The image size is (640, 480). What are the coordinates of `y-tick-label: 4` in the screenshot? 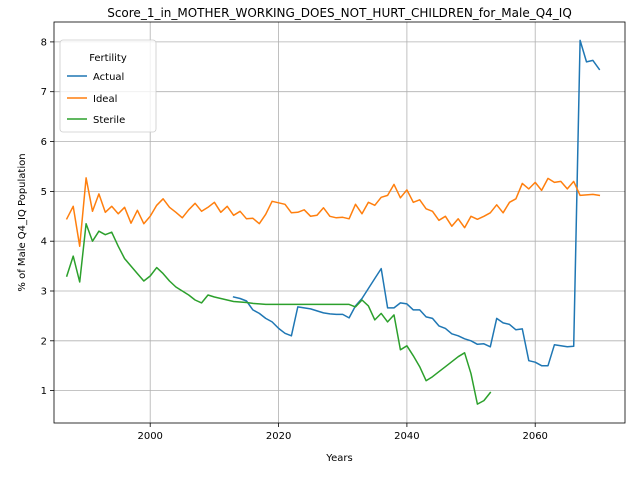 It's located at (44, 242).